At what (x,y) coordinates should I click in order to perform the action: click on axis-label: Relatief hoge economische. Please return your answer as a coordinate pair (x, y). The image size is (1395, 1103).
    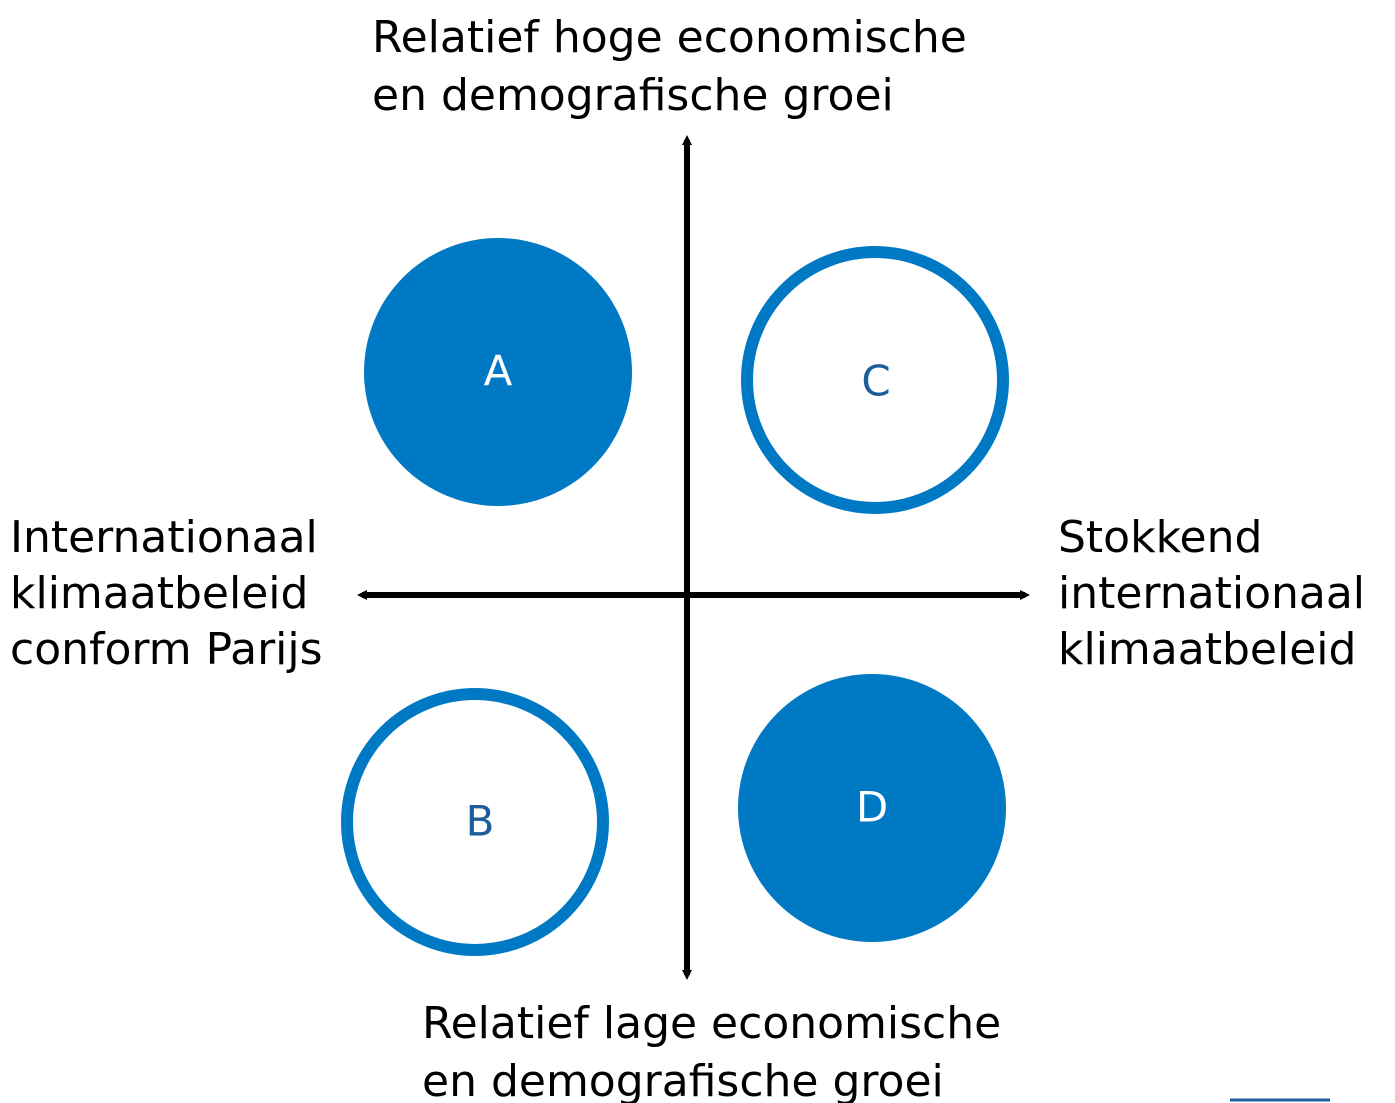
    Looking at the image, I should click on (669, 37).